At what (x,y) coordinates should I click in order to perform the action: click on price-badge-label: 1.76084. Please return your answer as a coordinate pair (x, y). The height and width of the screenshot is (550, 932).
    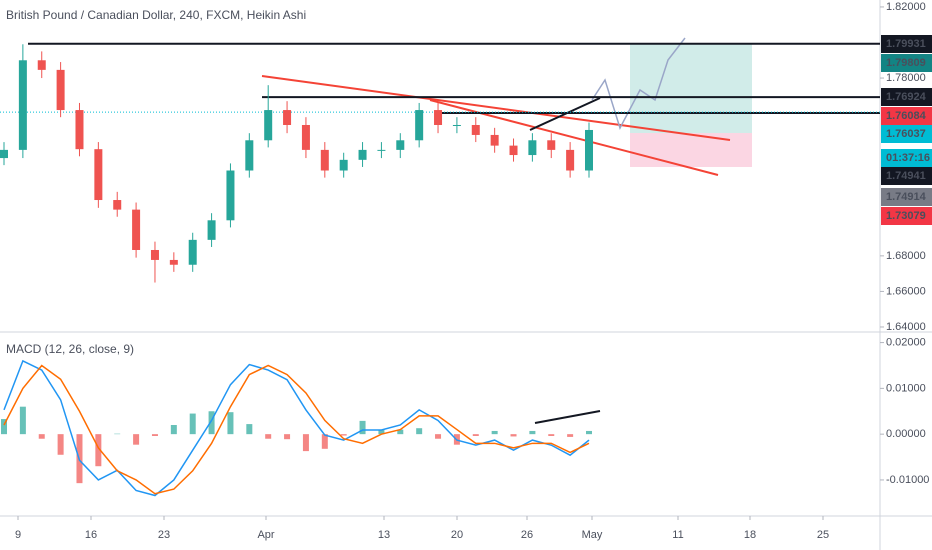
    Looking at the image, I should click on (906, 116).